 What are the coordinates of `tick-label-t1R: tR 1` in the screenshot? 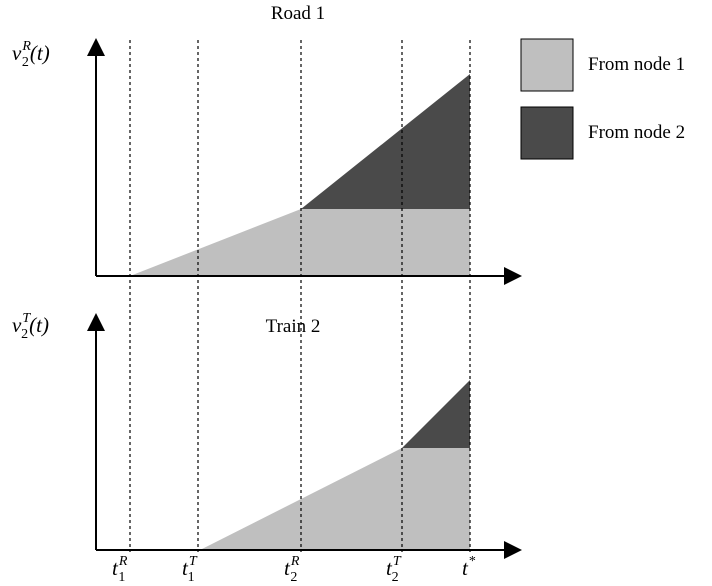 It's located at (120, 569).